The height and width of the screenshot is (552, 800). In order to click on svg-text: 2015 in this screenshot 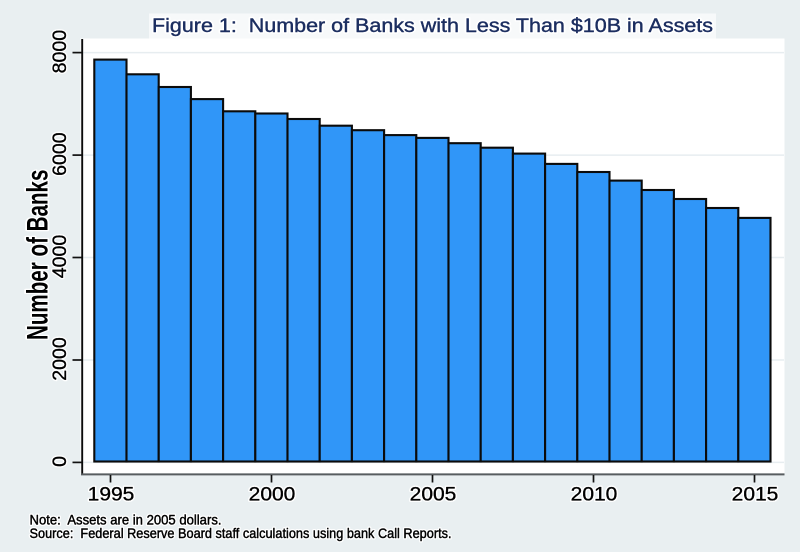, I will do `click(755, 495)`.